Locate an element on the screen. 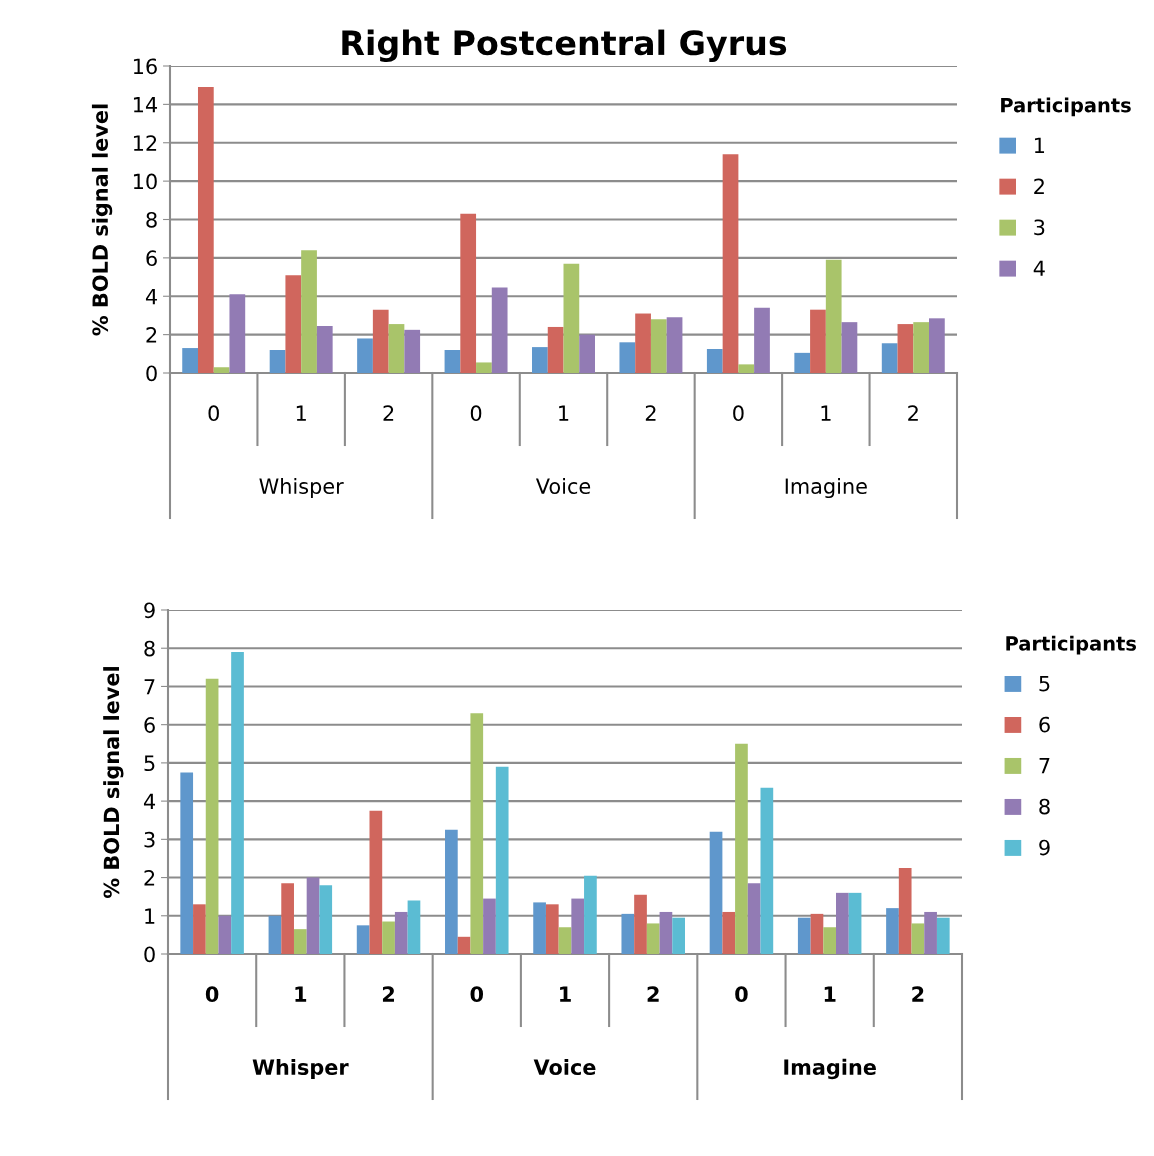 The width and height of the screenshot is (1154, 1156). y-tick-label: 16 is located at coordinates (145, 66).